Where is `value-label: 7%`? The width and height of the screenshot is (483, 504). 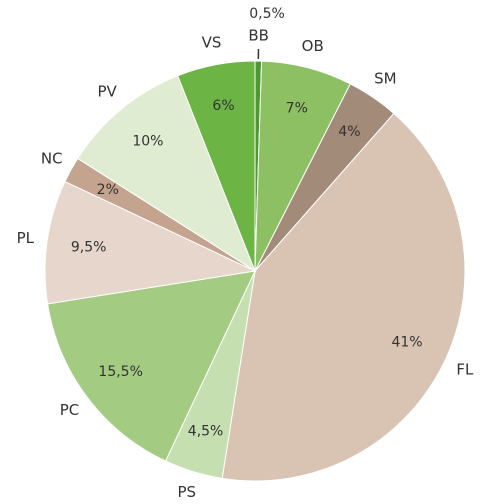 value-label: 7% is located at coordinates (297, 108).